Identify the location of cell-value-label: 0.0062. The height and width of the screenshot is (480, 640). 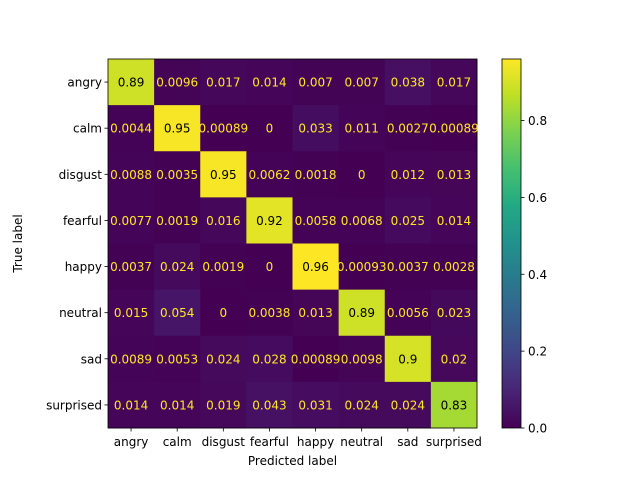
(269, 175).